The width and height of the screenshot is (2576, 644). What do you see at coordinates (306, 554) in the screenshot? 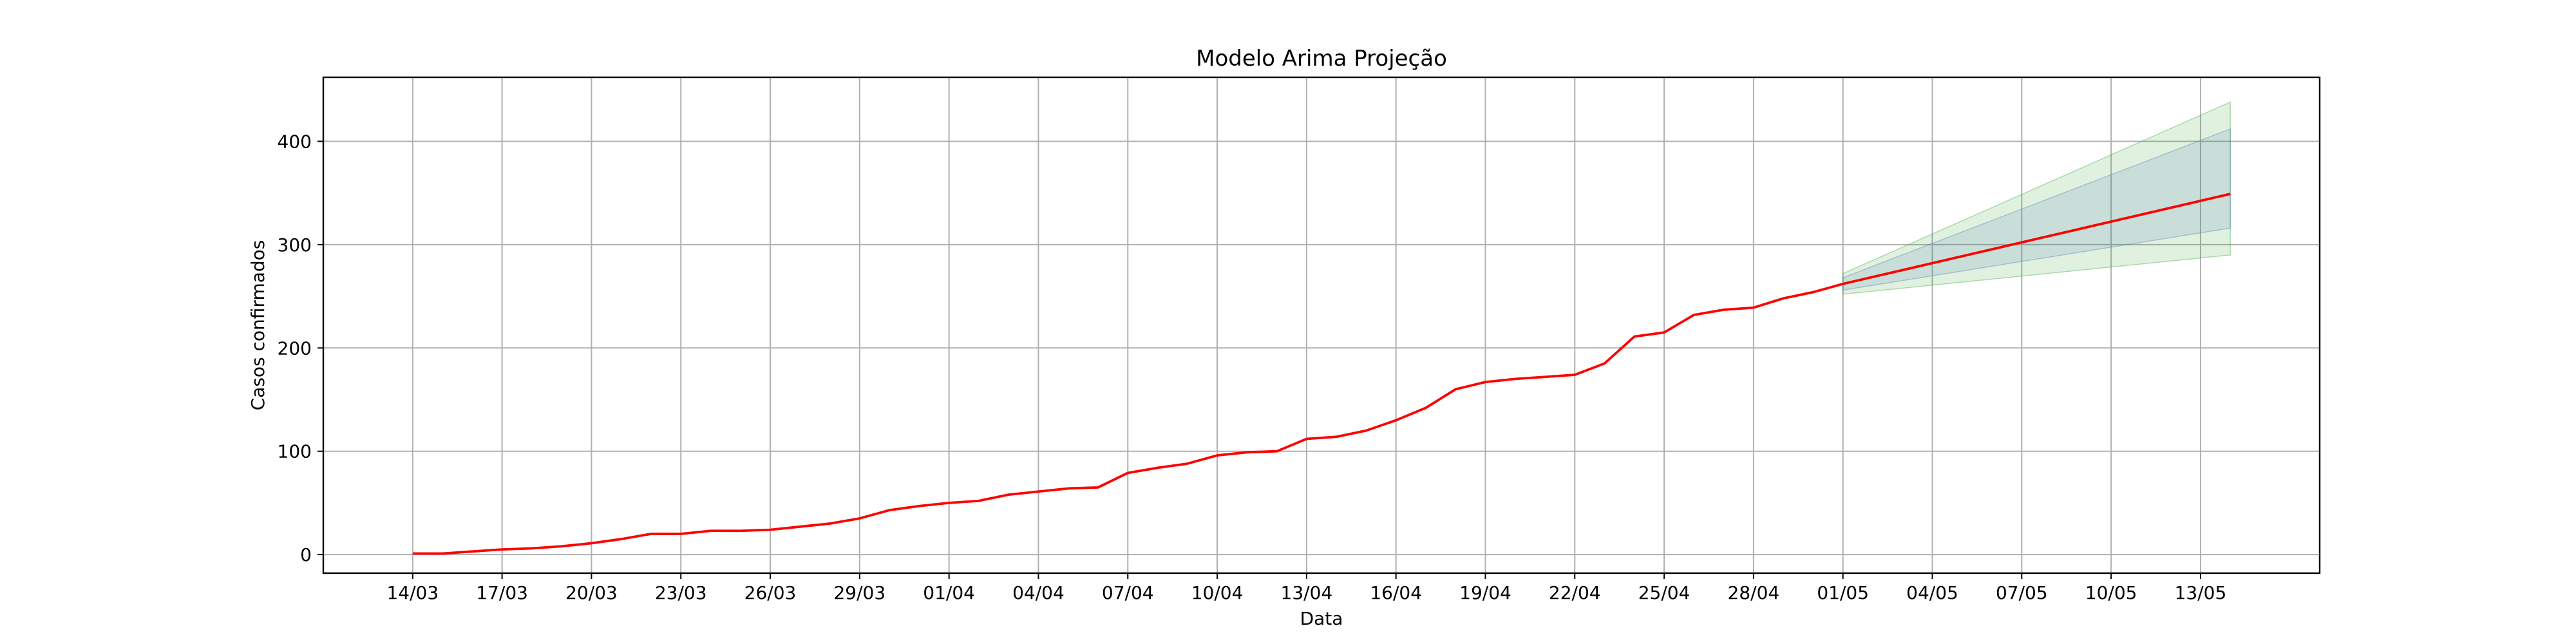
I see `y-tick-label: 0` at bounding box center [306, 554].